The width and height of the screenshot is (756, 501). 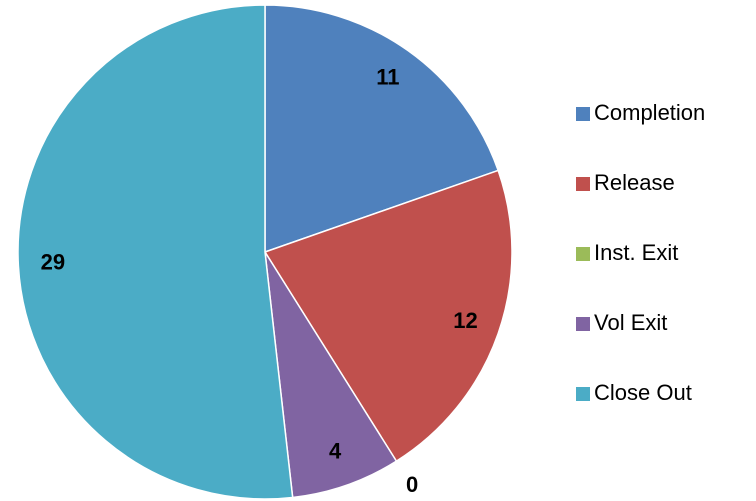 What do you see at coordinates (636, 252) in the screenshot?
I see `legend-label: Inst. Exit` at bounding box center [636, 252].